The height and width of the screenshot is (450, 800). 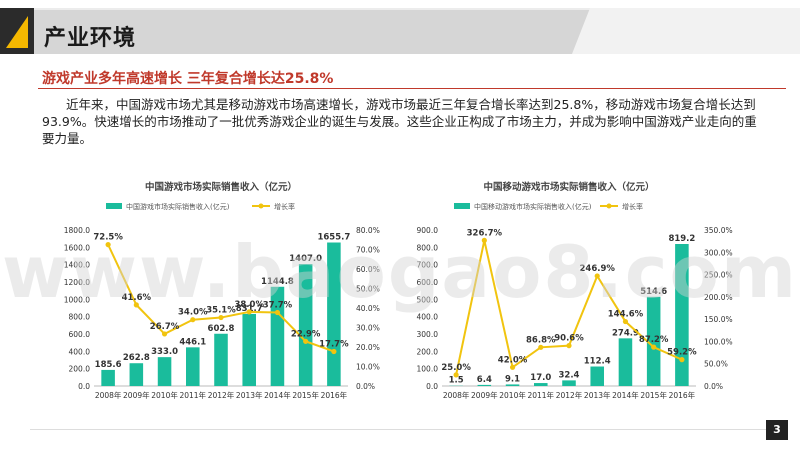 What do you see at coordinates (108, 365) in the screenshot?
I see `bar-value-label: 185.6` at bounding box center [108, 365].